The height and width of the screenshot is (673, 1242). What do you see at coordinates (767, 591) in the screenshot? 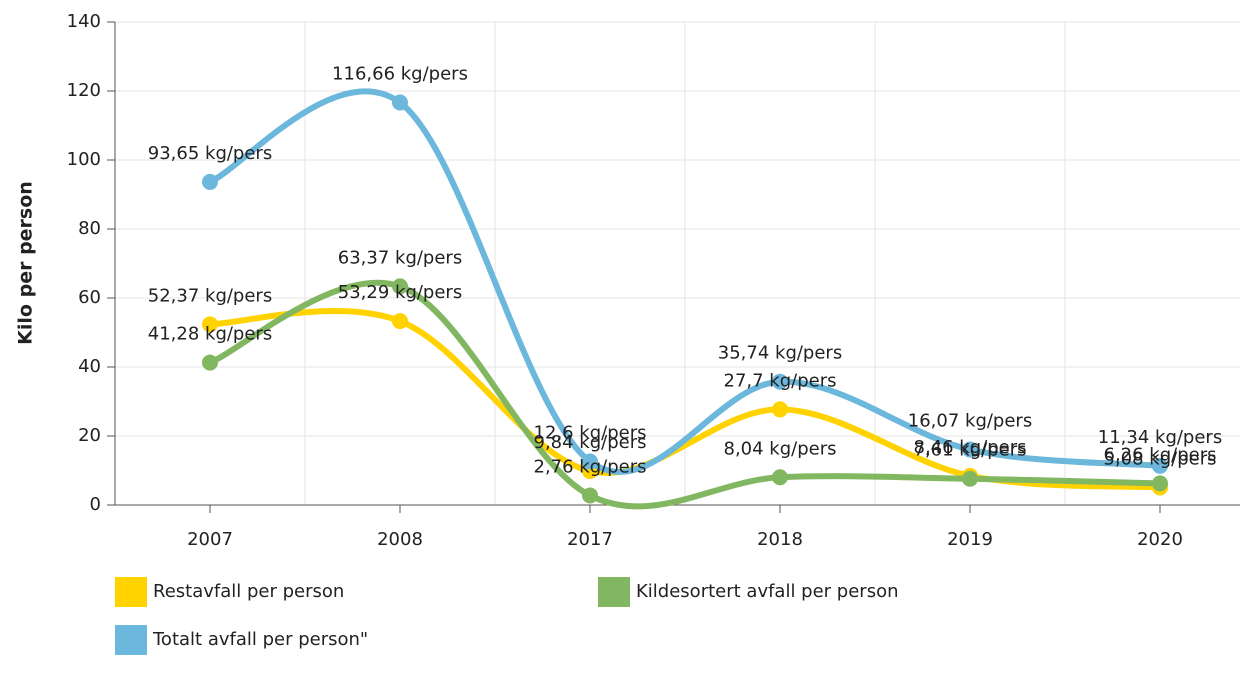
I see `legend-label: Kildesortert avfall per person` at bounding box center [767, 591].